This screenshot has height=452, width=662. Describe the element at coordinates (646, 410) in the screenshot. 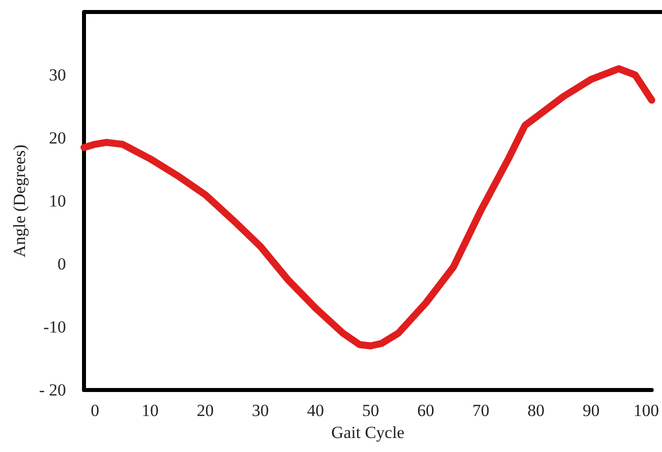

I see `x-tick-label: 100` at that location.